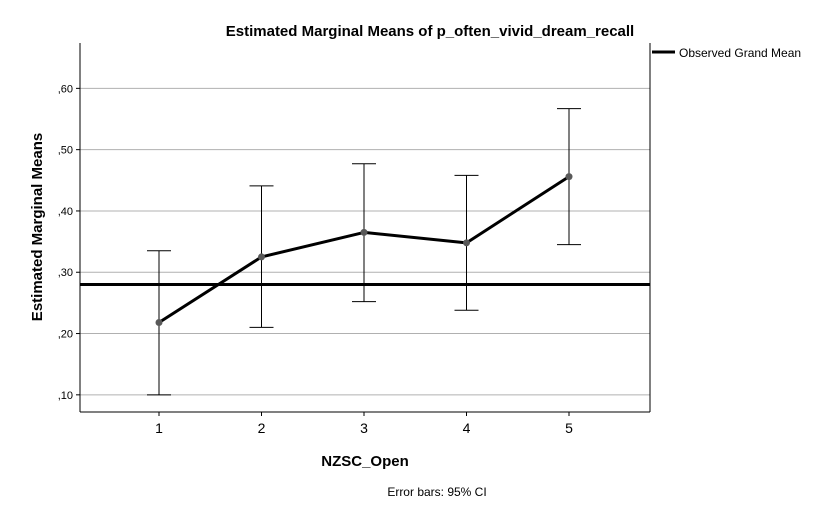 The image size is (829, 520). I want to click on x-tick-label: 3, so click(364, 428).